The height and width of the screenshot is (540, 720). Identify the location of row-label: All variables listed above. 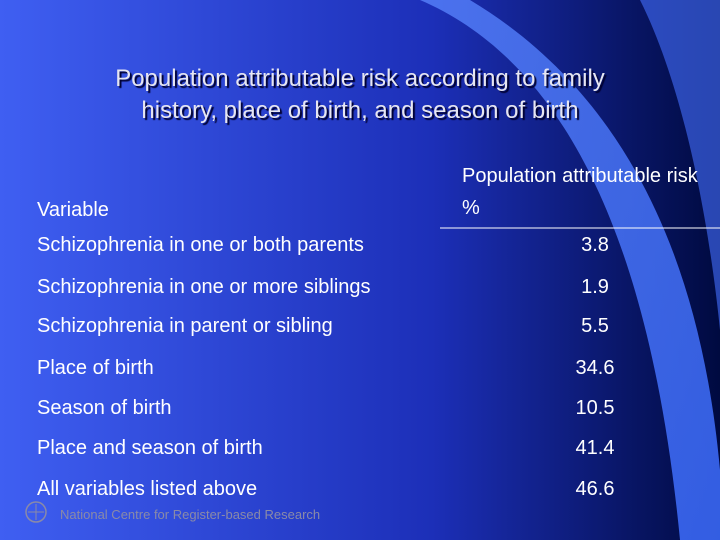
(147, 489).